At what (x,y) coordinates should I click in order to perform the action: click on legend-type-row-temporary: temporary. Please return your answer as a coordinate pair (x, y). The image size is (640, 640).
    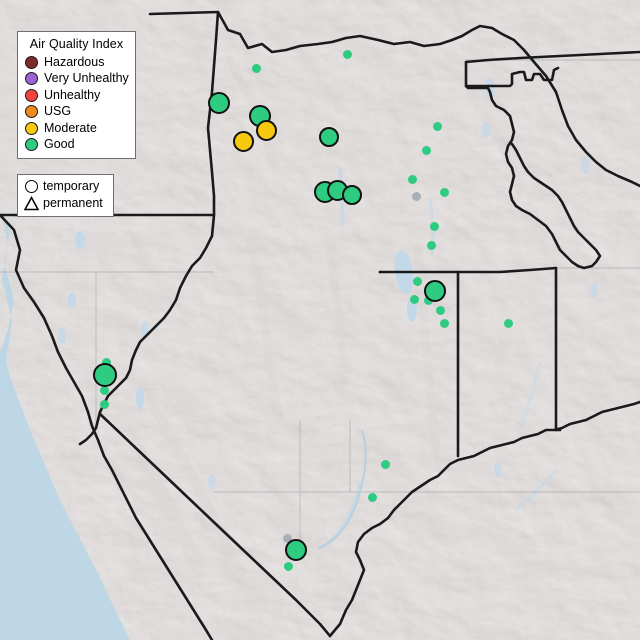
    Looking at the image, I should click on (65, 186).